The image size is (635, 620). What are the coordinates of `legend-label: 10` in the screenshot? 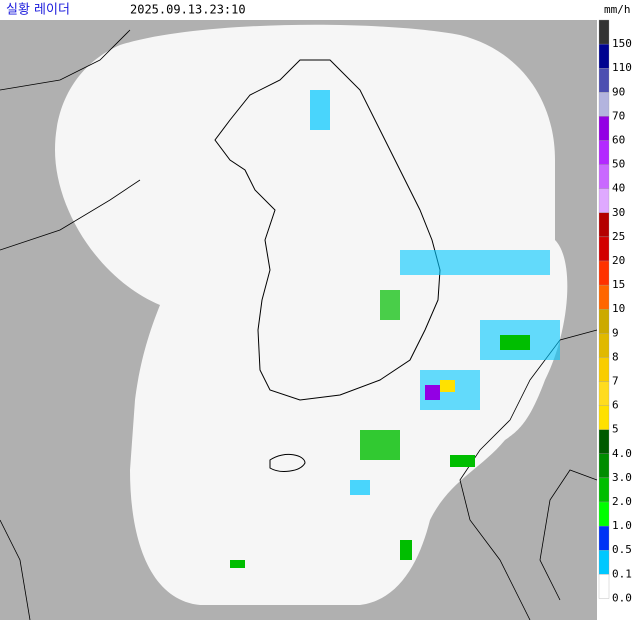 It's located at (618, 308).